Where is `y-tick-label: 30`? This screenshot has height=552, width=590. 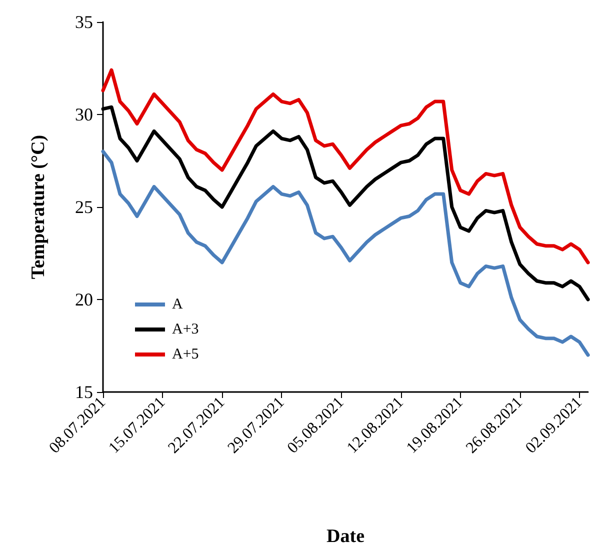
y-tick-label: 30 is located at coordinates (84, 114).